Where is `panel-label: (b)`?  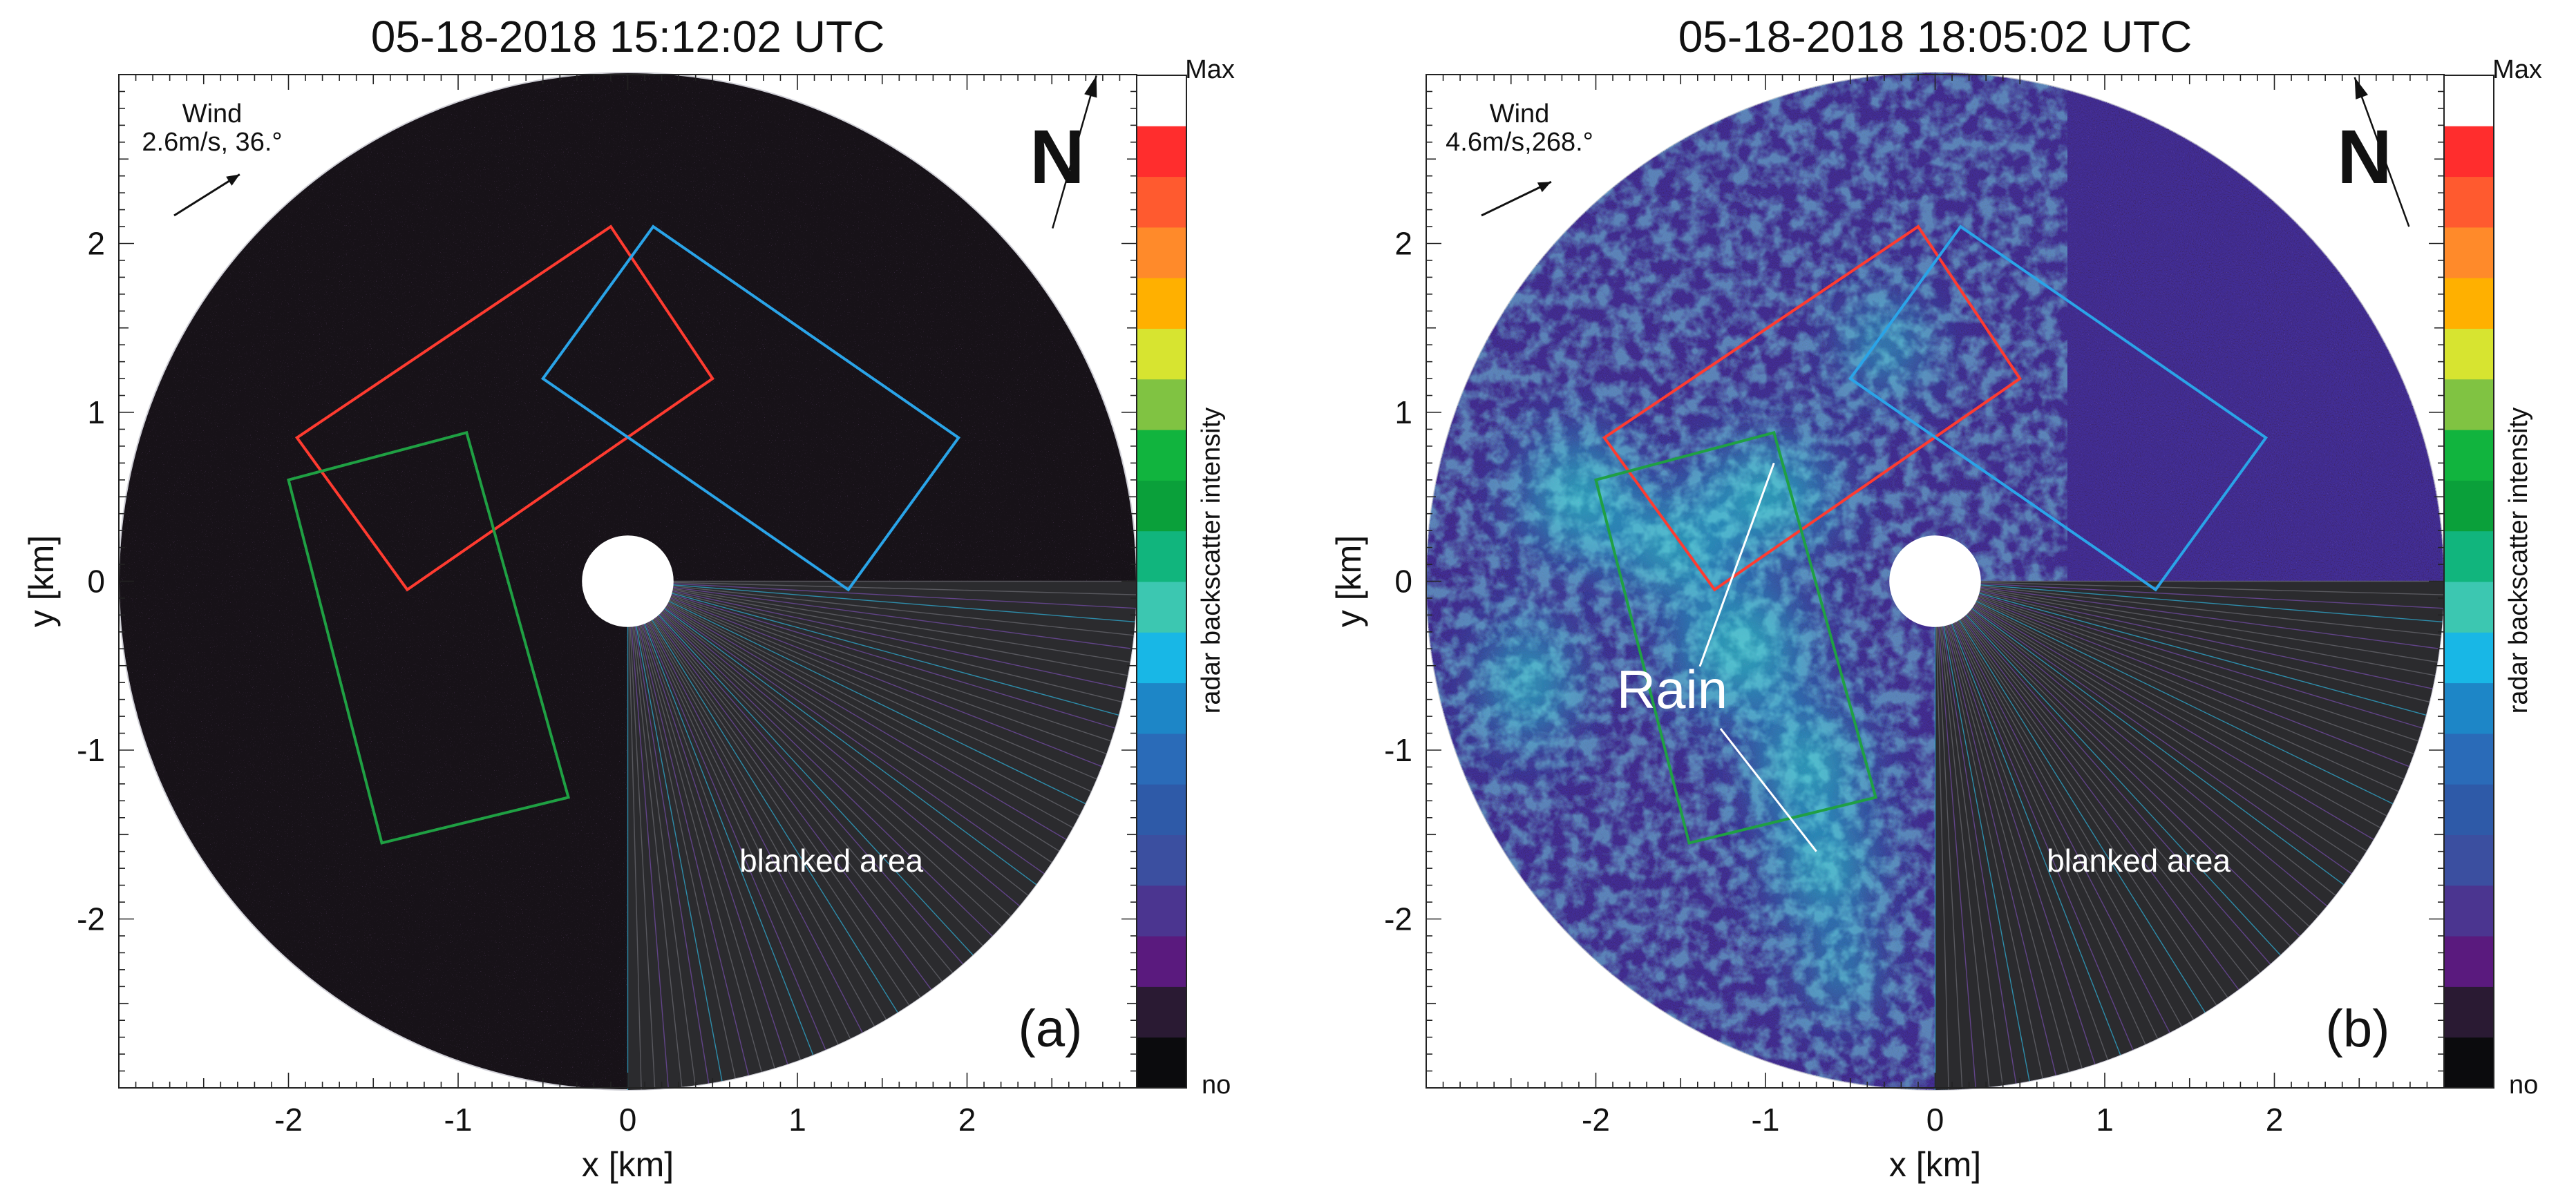
panel-label: (b) is located at coordinates (2358, 1028).